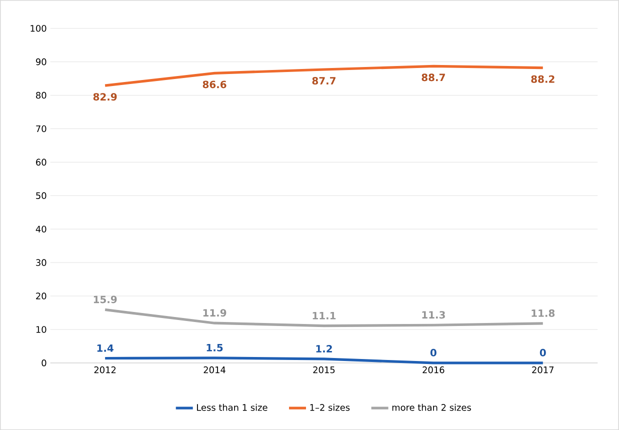 Image resolution: width=619 pixels, height=430 pixels. I want to click on y-tick-label: 60, so click(41, 162).